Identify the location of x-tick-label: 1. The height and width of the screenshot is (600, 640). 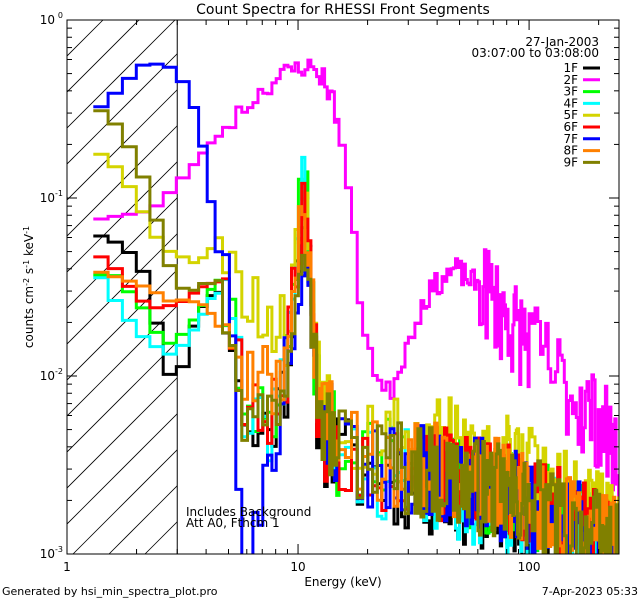
(67, 567).